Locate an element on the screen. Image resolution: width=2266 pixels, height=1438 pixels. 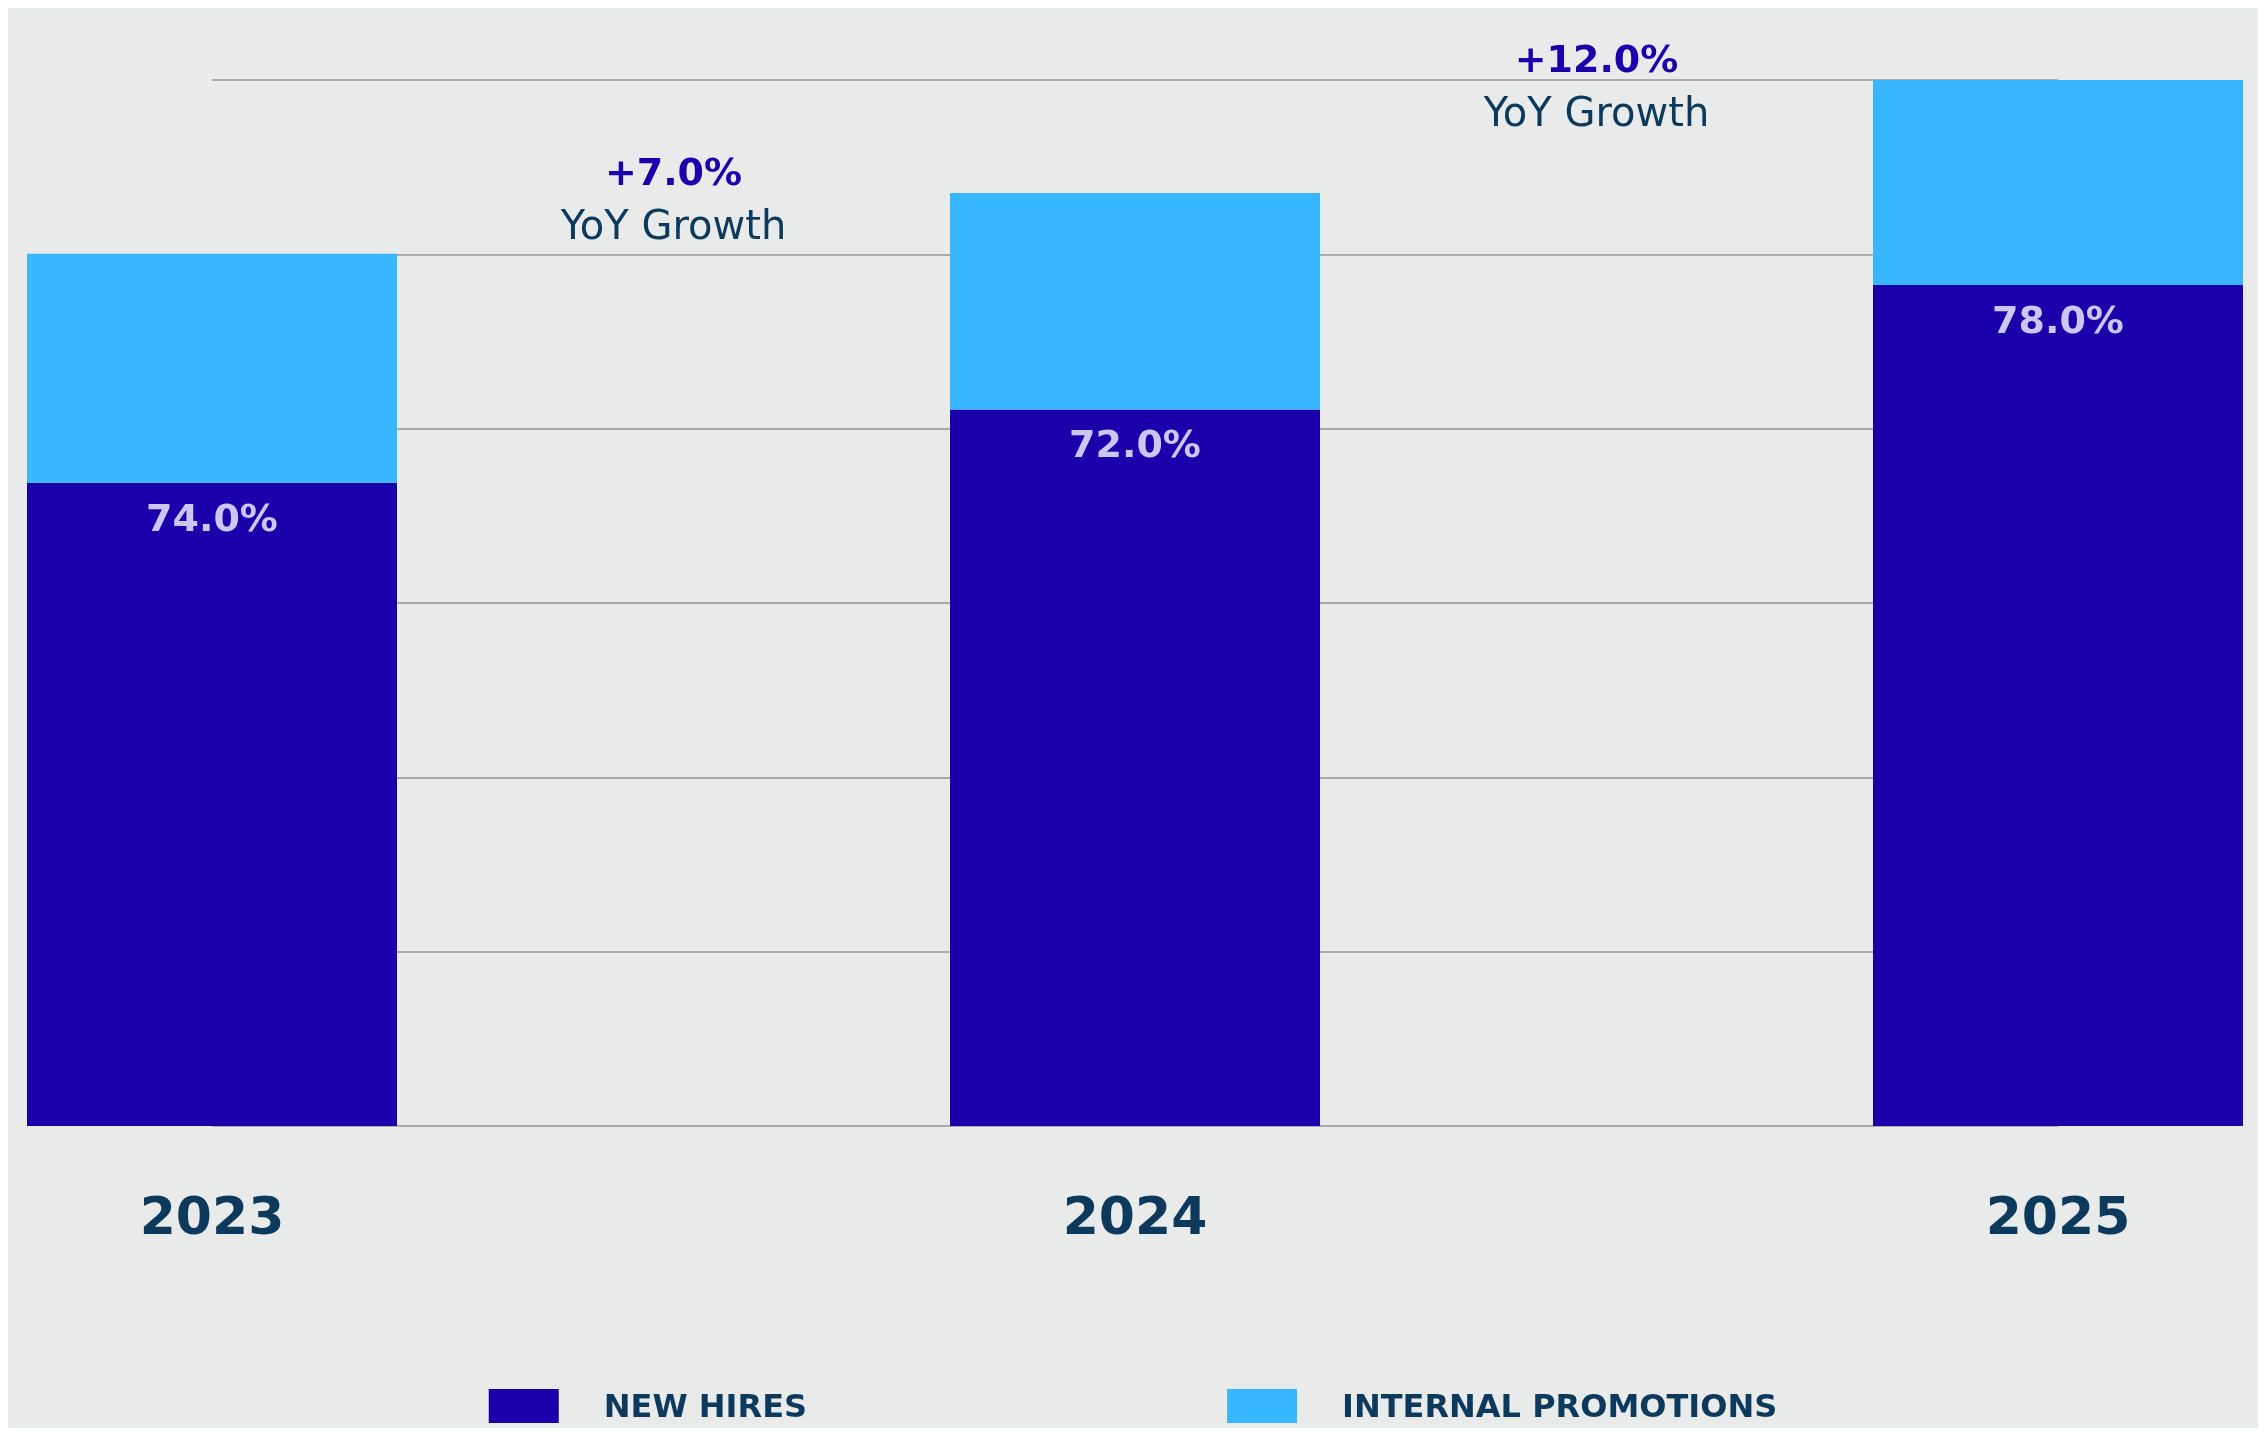
legend-label: INTERNAL PROMOTIONS is located at coordinates (1560, 1406).